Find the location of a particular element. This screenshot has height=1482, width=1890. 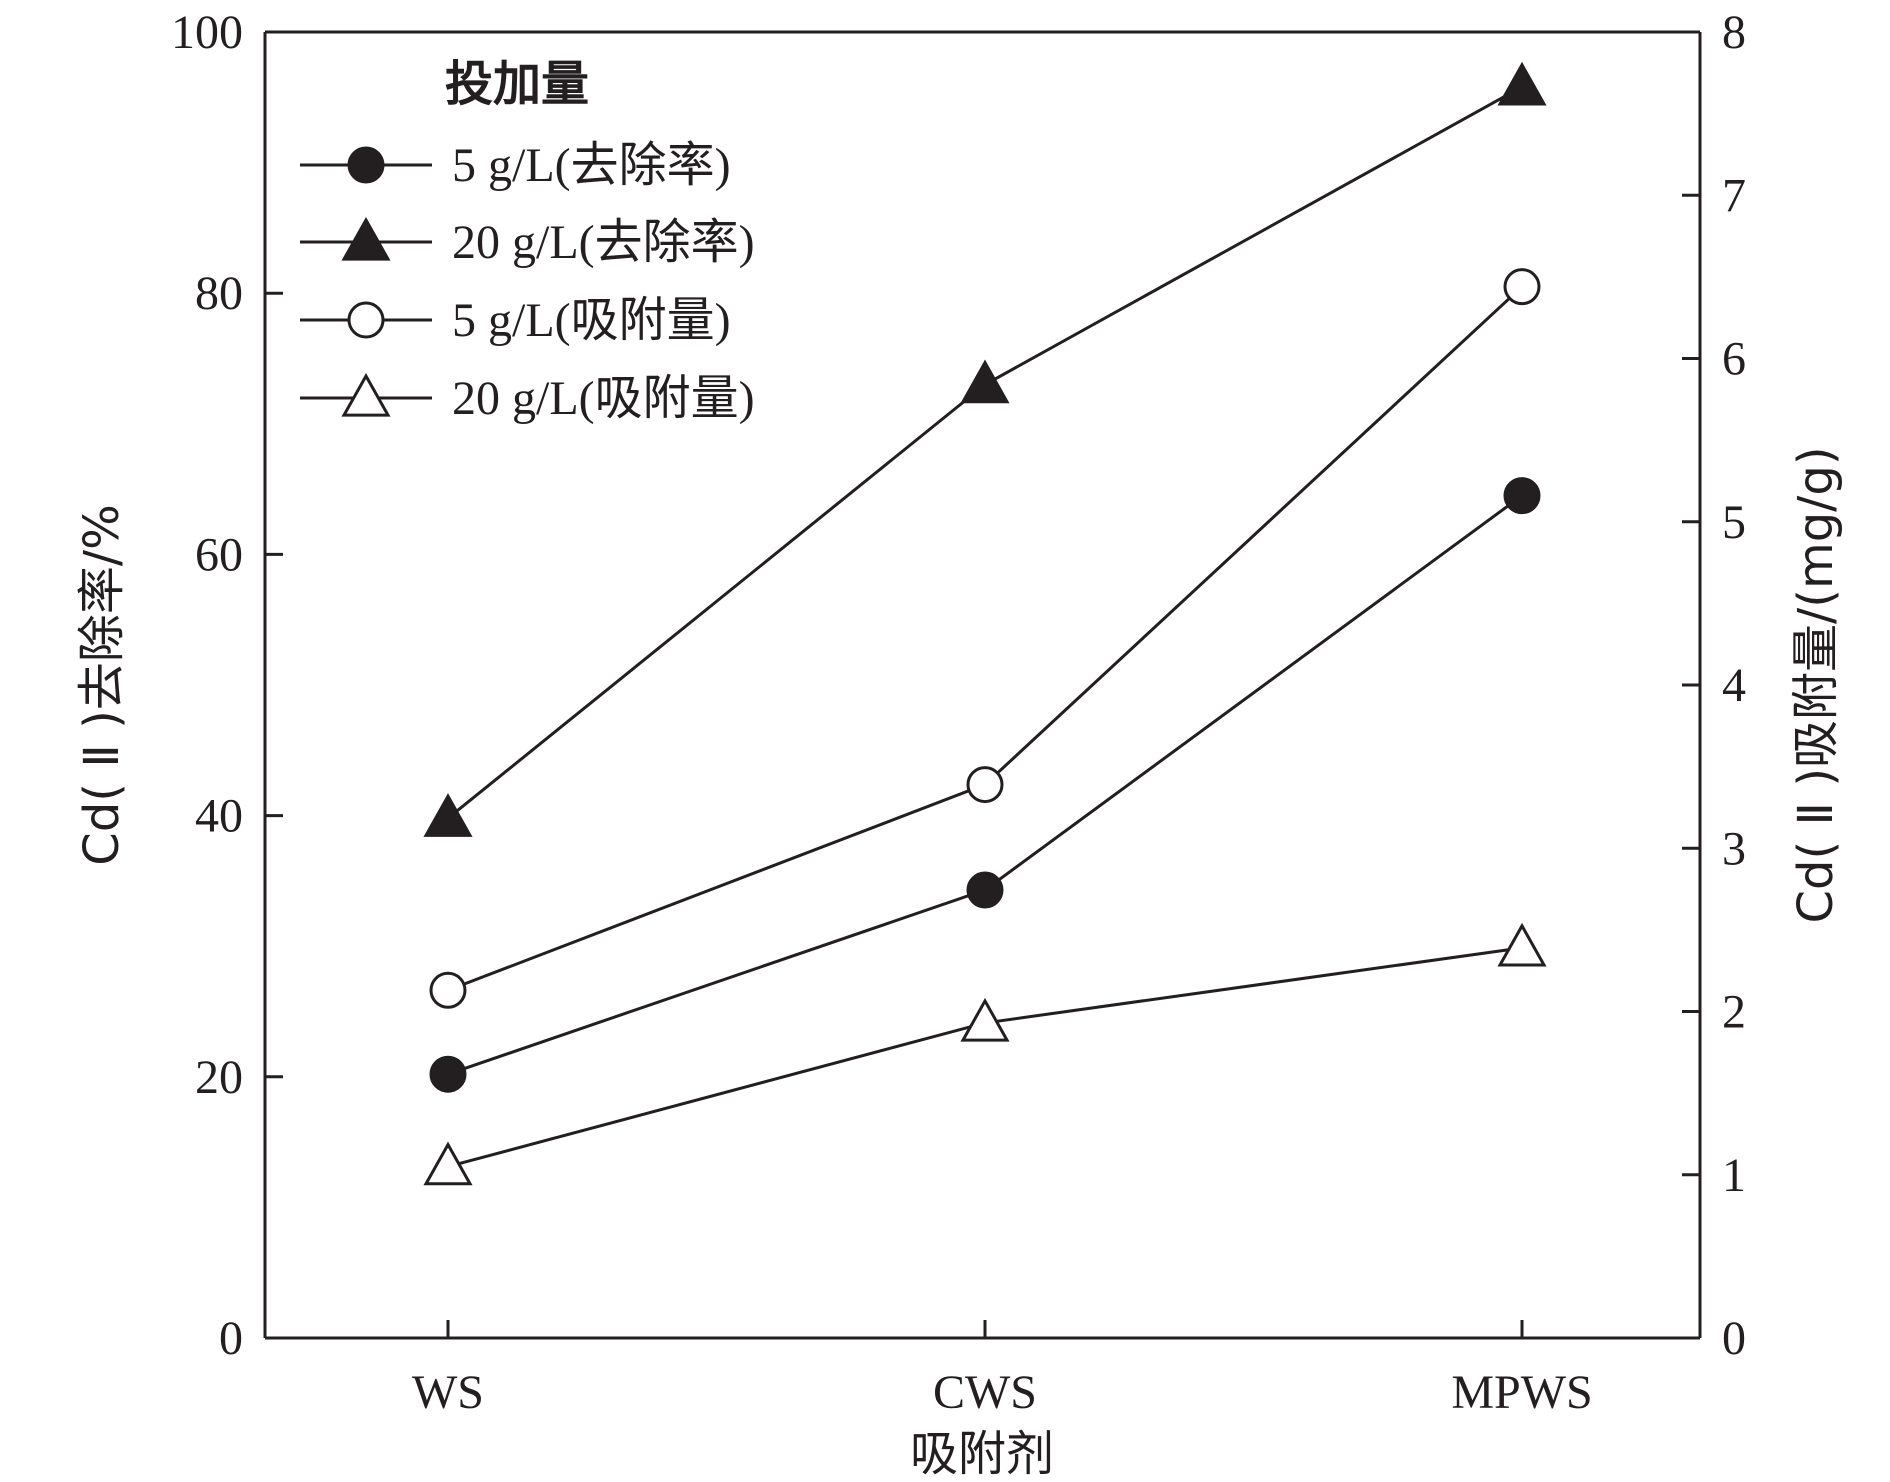

right-y-tick-label: 0 is located at coordinates (1734, 1338).